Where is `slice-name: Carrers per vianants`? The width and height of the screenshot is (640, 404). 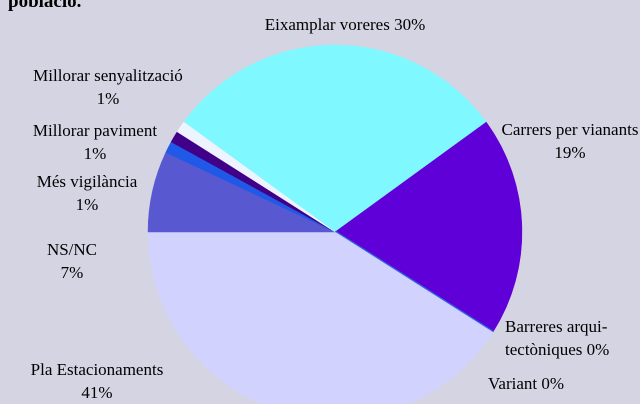
slice-name: Carrers per vianants is located at coordinates (570, 129).